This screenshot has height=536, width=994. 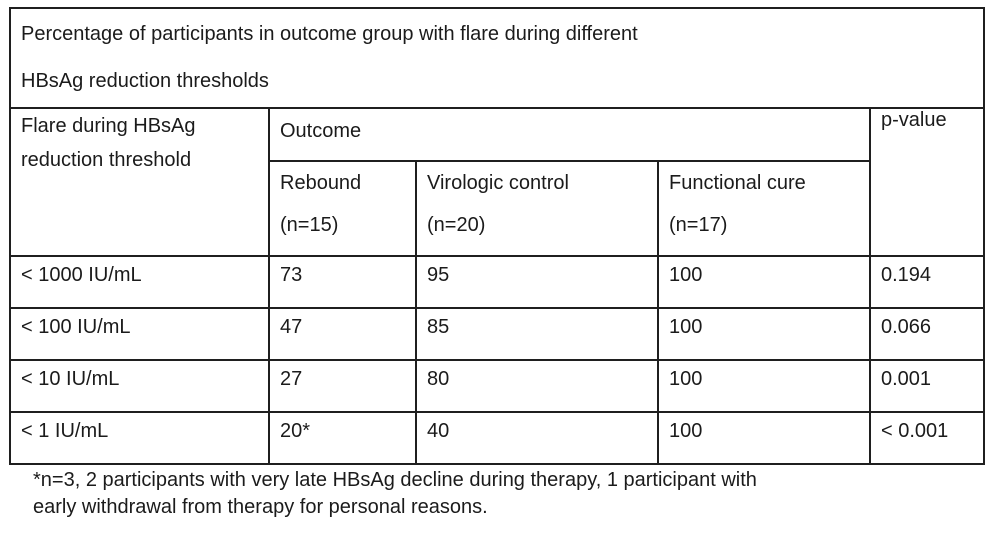 What do you see at coordinates (139, 182) in the screenshot?
I see `row-header-label: Flare during HBsAg reduction threshold` at bounding box center [139, 182].